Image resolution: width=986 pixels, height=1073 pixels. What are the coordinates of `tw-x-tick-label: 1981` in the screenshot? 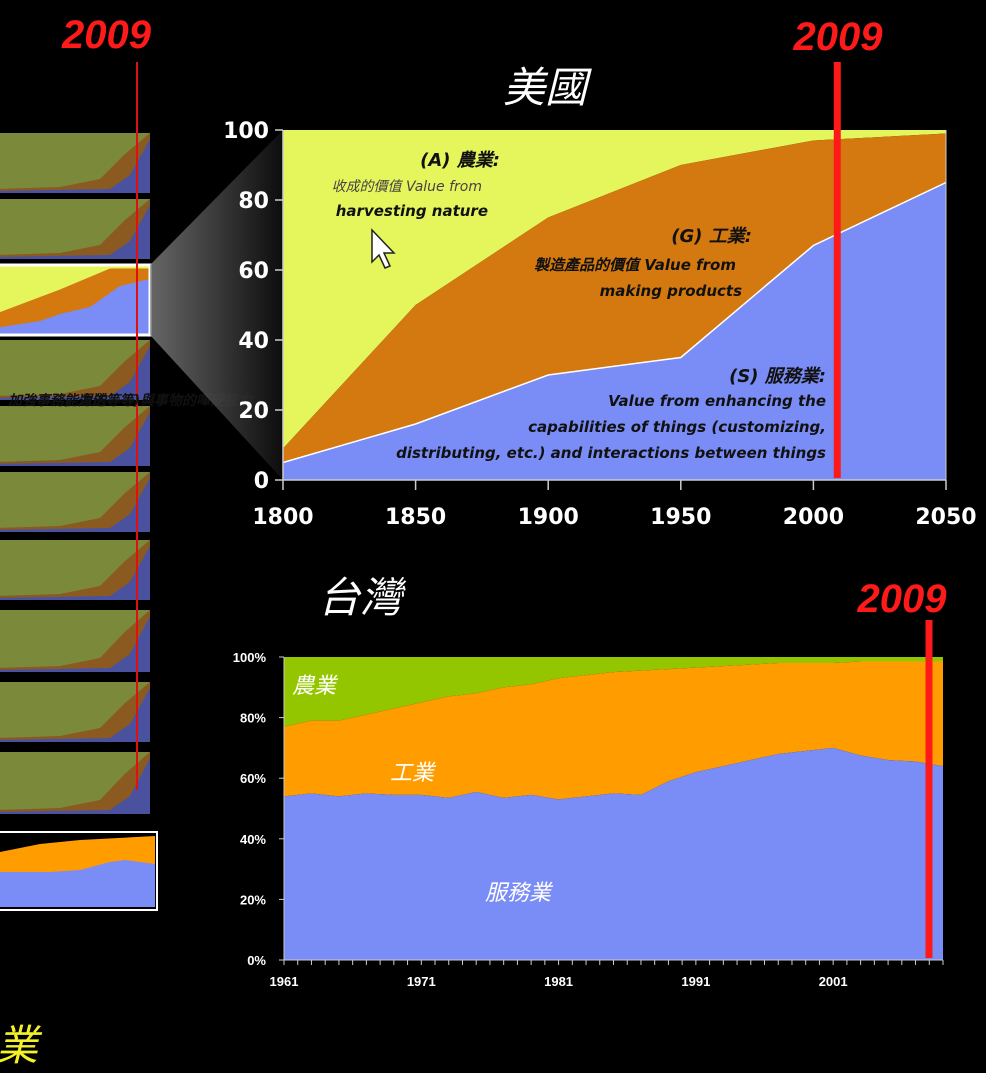 It's located at (558, 981).